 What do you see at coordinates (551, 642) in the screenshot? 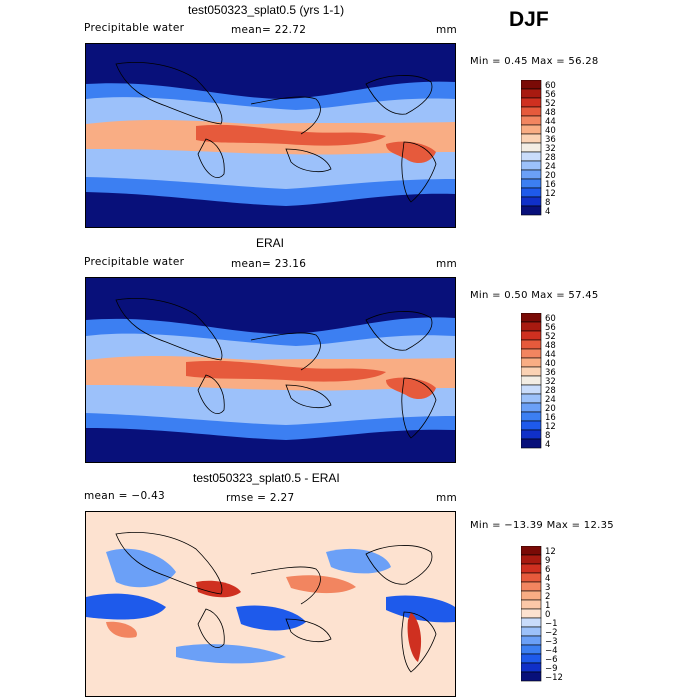
I see `colorbar-tick-label: −3` at bounding box center [551, 642].